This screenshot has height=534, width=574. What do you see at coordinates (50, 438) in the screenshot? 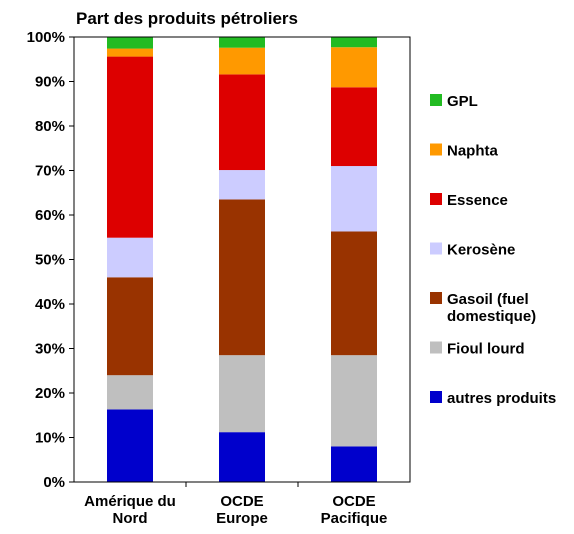
I see `y-tick-label: 10%` at bounding box center [50, 438].